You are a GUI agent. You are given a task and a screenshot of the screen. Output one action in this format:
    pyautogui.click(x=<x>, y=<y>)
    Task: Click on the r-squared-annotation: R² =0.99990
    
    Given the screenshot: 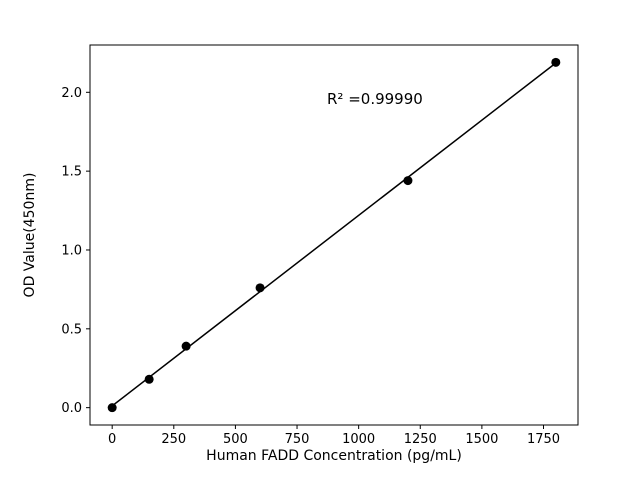 What is the action you would take?
    pyautogui.click(x=375, y=99)
    